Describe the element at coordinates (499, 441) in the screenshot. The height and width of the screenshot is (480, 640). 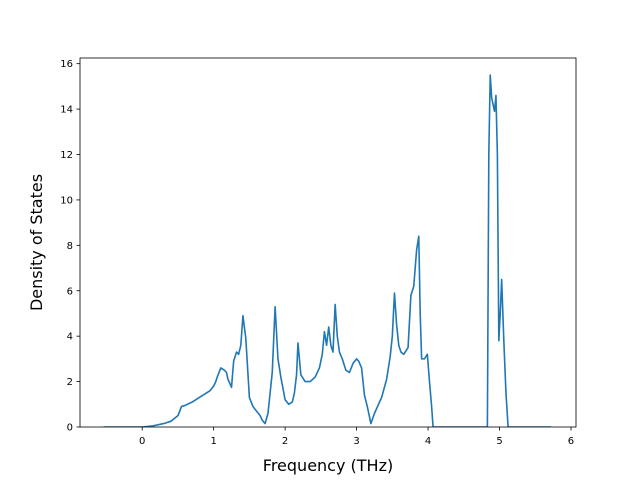
I see `x-tick-label: 5` at that location.